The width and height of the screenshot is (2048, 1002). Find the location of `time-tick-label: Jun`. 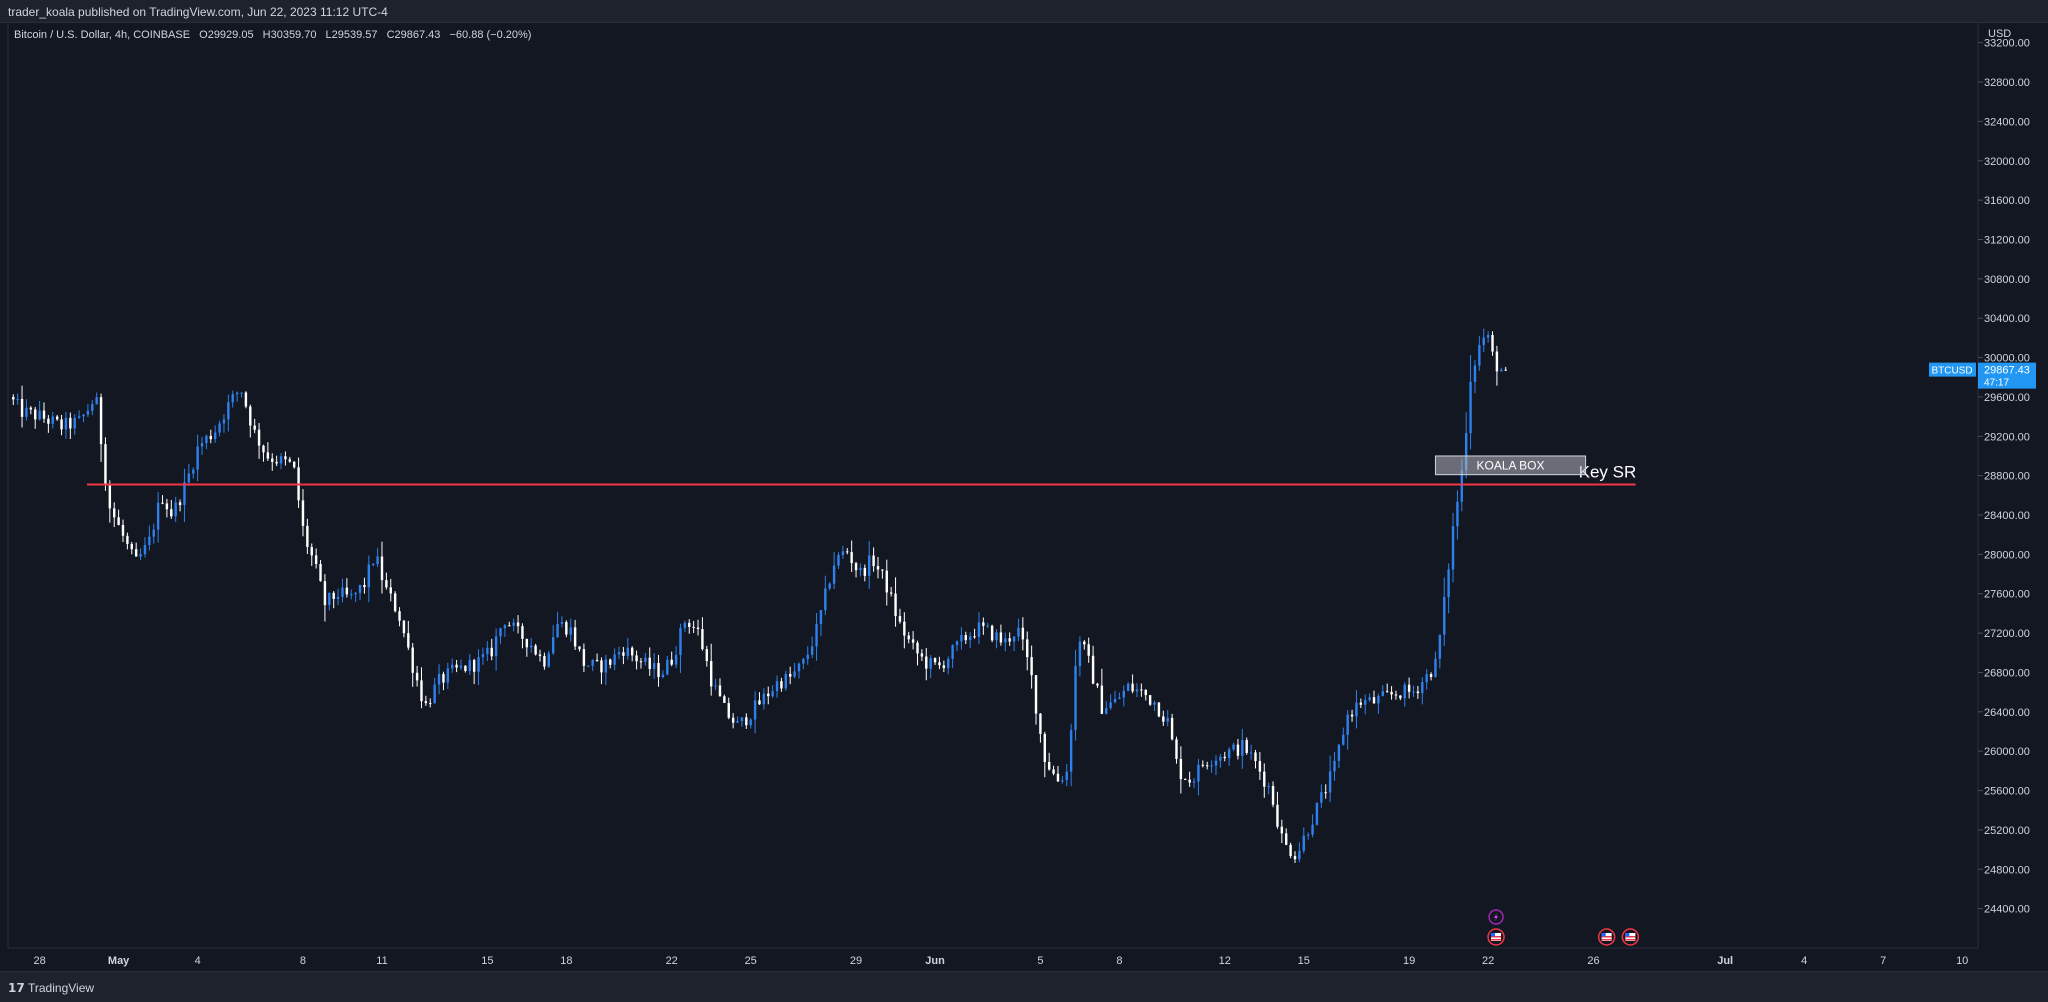

time-tick-label: Jun is located at coordinates (935, 961).